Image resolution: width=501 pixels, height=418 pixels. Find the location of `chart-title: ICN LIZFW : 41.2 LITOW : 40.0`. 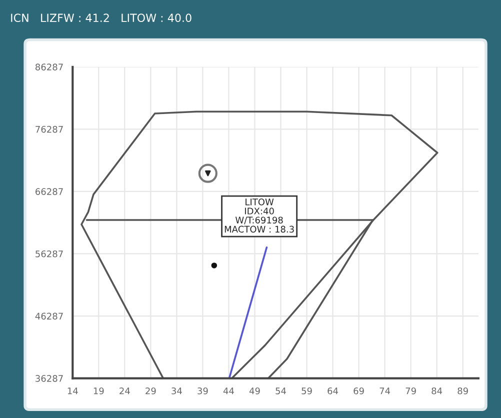

chart-title: ICN LIZFW : 41.2 LITOW : 40.0 is located at coordinates (101, 18).